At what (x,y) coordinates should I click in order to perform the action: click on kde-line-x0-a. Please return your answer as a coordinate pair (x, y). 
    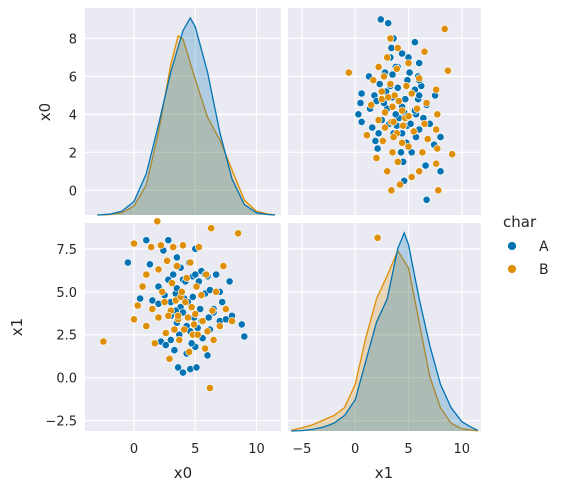
    Looking at the image, I should click on (186, 116).